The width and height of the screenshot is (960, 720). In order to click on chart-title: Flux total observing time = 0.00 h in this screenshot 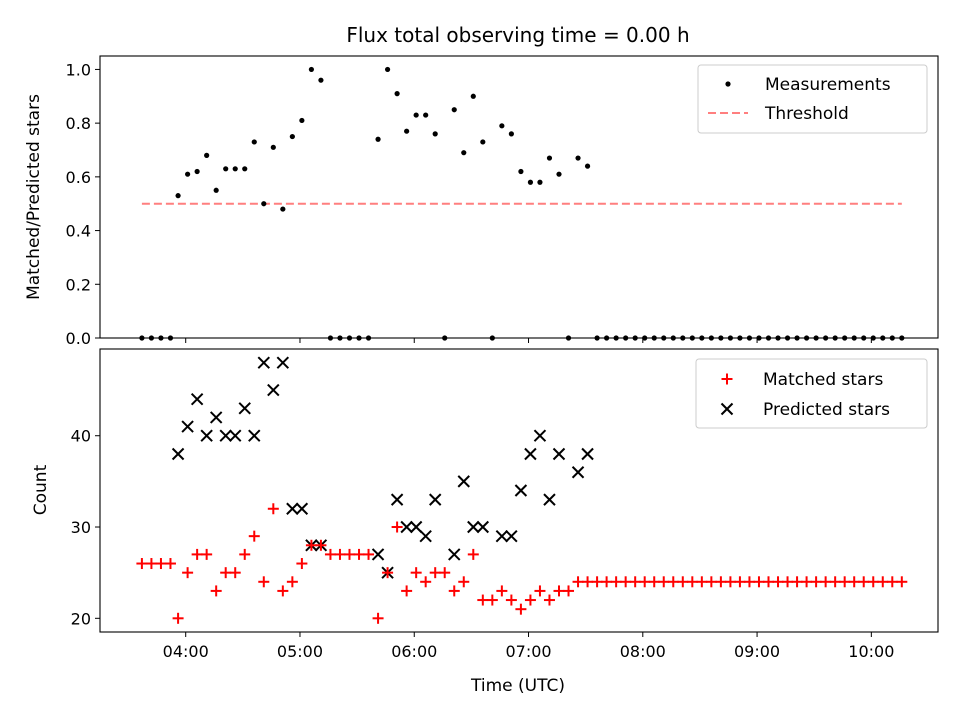, I will do `click(517, 35)`.